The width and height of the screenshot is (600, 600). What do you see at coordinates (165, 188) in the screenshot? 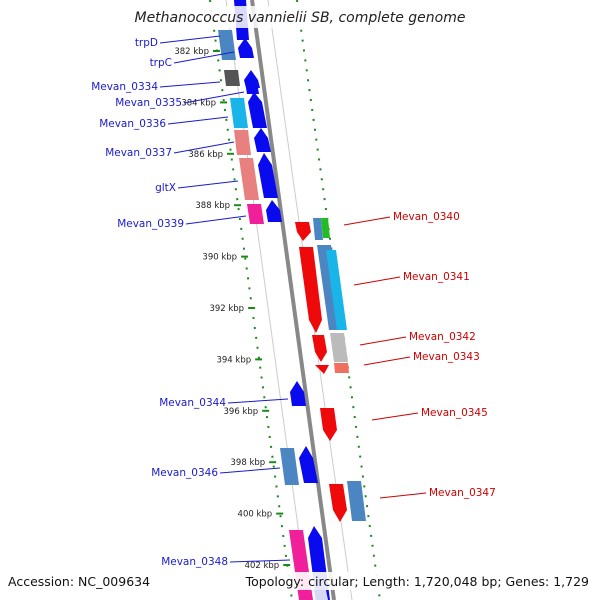
I see `gene-label-gltx: gltX` at bounding box center [165, 188].